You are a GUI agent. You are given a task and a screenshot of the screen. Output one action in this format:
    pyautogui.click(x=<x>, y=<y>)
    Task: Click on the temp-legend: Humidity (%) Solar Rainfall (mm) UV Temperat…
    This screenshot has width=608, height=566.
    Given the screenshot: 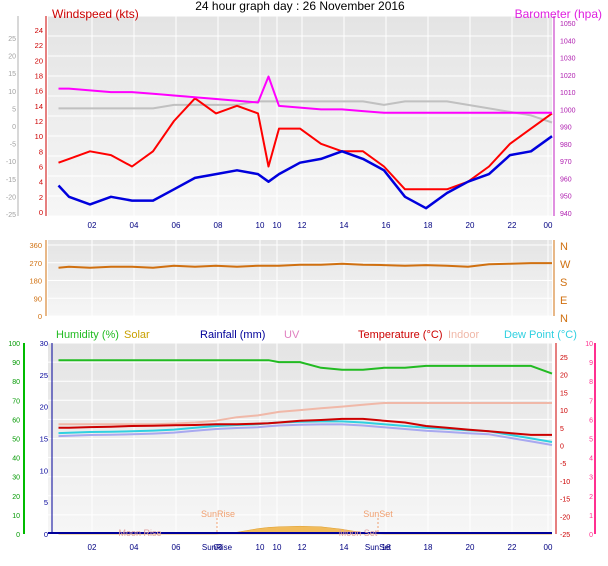 What is the action you would take?
    pyautogui.click(x=316, y=335)
    